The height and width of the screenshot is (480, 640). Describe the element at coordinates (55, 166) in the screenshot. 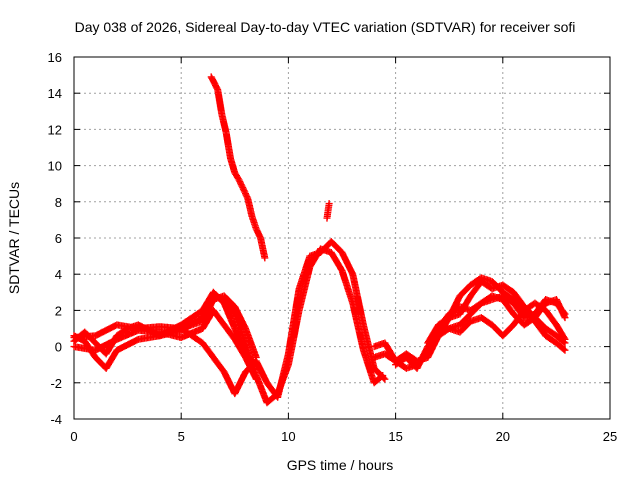

I see `y-tick-label: 10` at that location.